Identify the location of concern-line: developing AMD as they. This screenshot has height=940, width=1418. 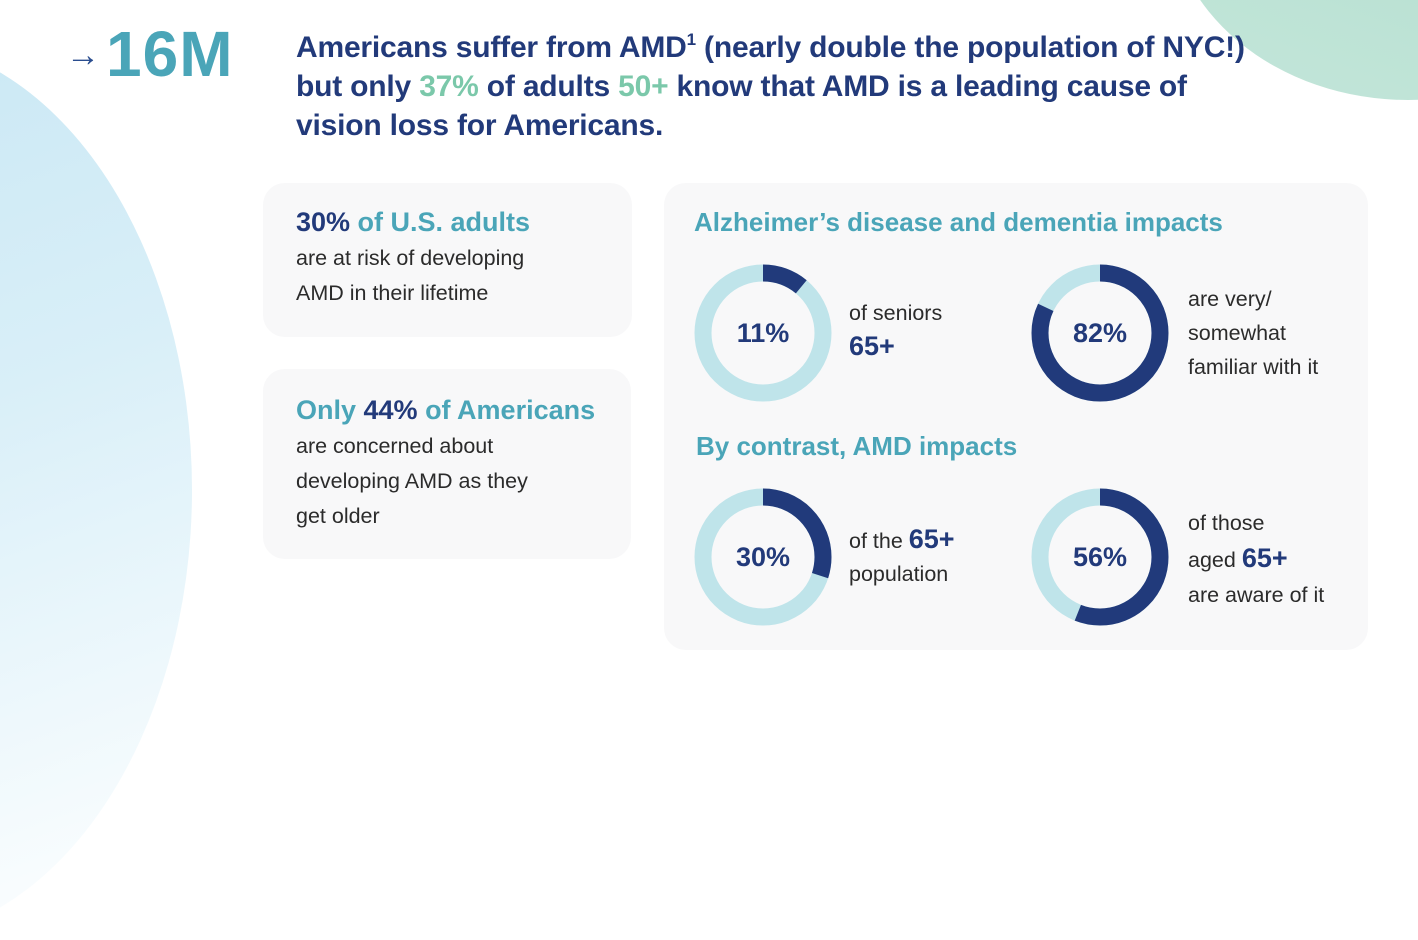
(412, 481).